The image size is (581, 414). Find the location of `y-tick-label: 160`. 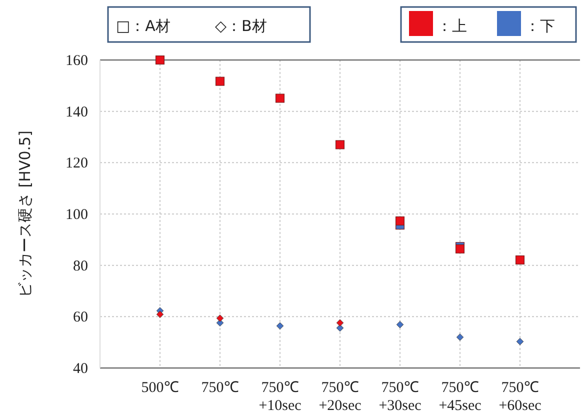

y-tick-label: 160 is located at coordinates (77, 61).